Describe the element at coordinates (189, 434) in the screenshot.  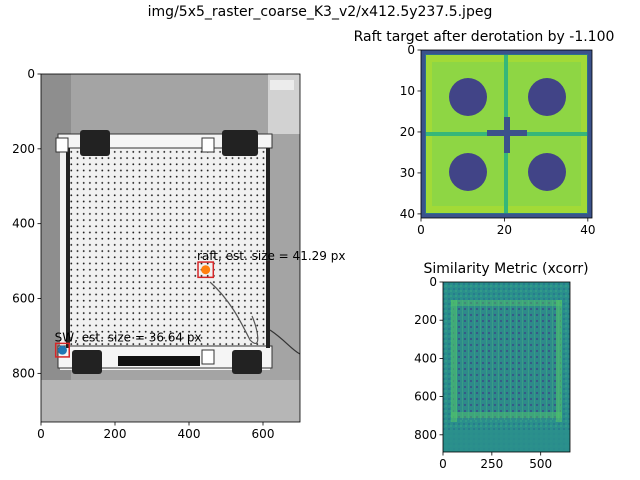
I see `x-tick-label: 400` at that location.